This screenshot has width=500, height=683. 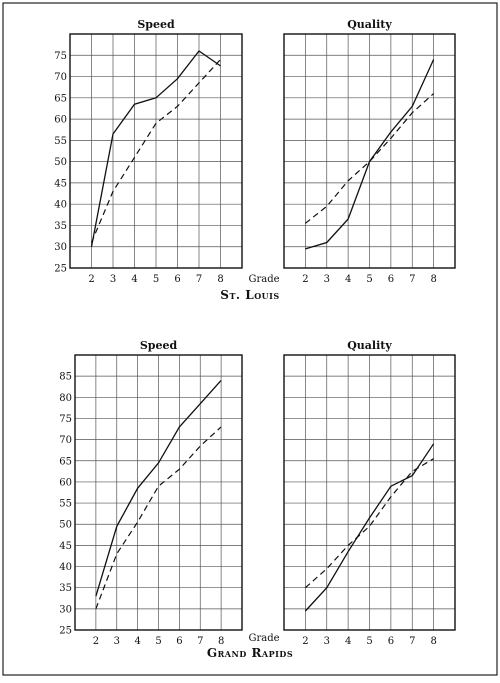 I want to click on y-tick-label: 80, so click(x=65, y=398).